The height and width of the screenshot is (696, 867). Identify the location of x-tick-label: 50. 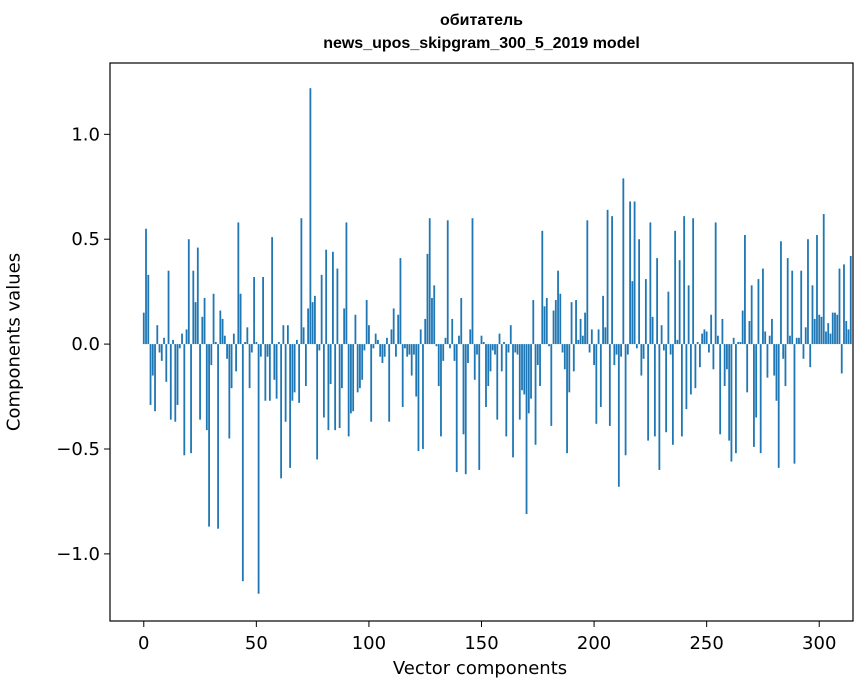
(256, 643).